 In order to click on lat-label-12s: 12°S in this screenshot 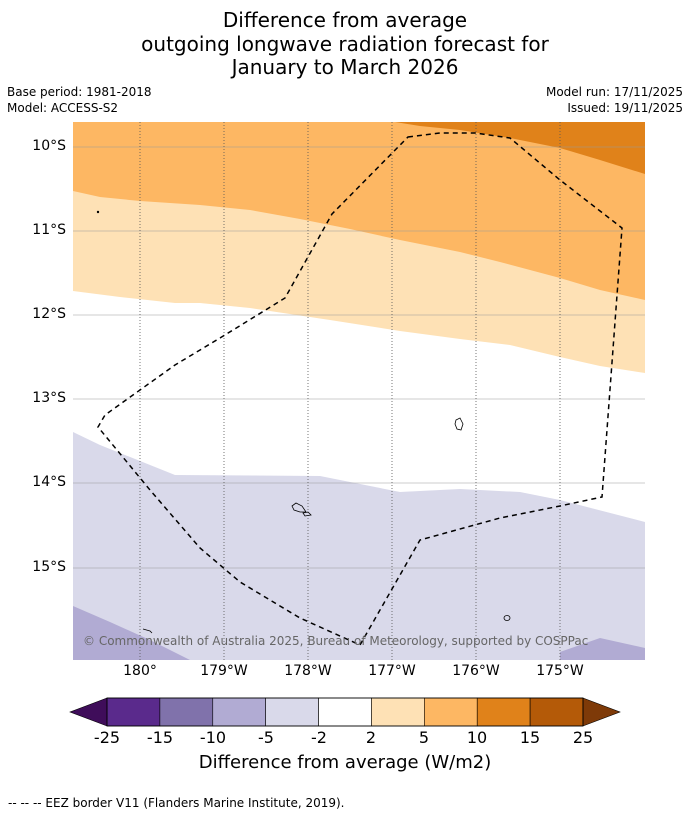, I will do `click(49, 314)`.